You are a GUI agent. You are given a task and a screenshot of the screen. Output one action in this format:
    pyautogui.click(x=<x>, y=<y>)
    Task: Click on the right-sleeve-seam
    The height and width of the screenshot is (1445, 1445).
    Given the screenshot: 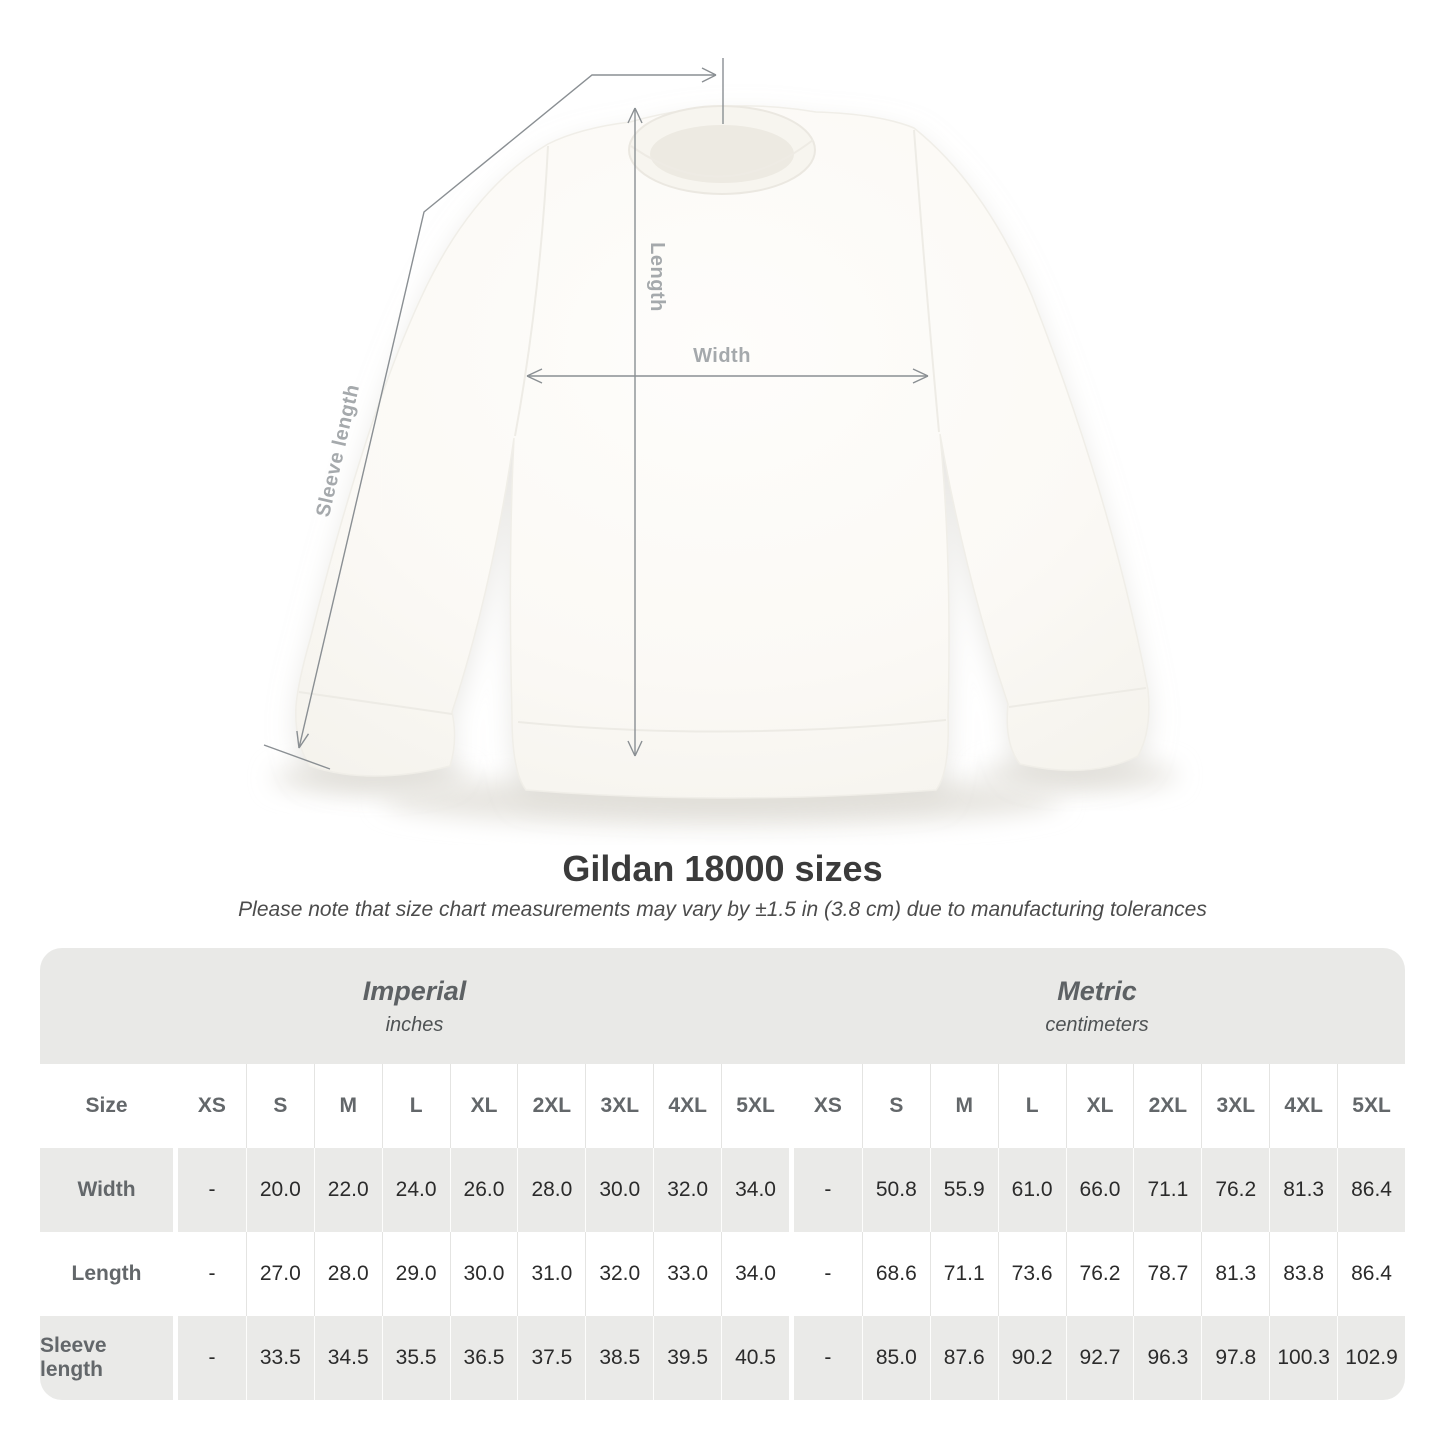 What is the action you would take?
    pyautogui.click(x=926, y=281)
    